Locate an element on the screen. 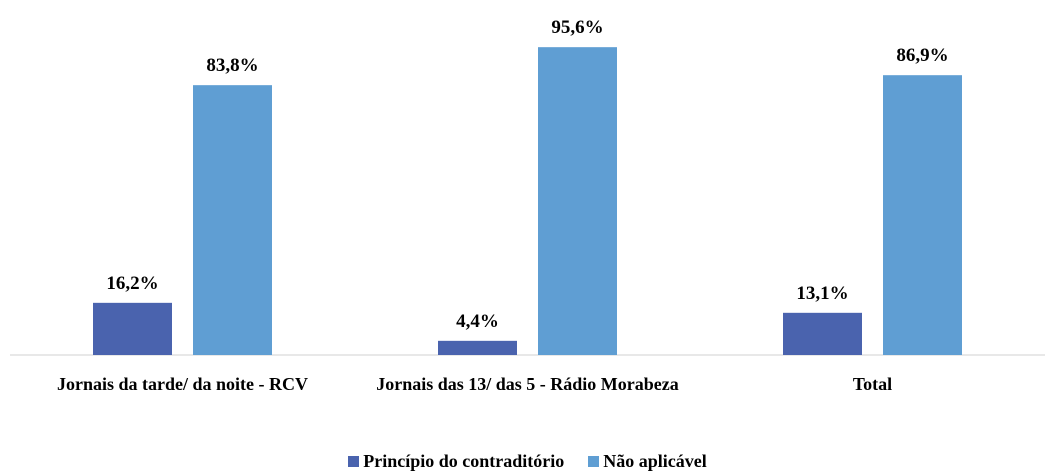 Image resolution: width=1055 pixels, height=475 pixels. x-tick-label: Total is located at coordinates (872, 384).